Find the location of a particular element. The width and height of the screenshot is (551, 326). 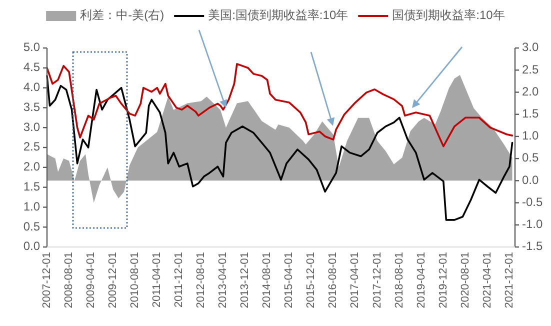

x-tick-label: 2011-12-01 is located at coordinates (179, 280).